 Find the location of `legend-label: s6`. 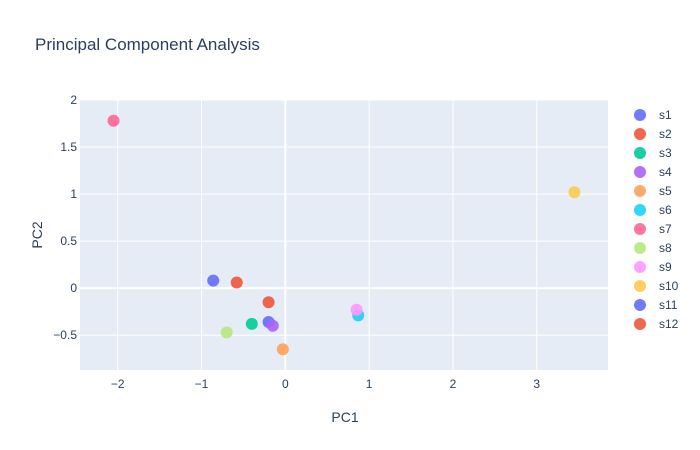

legend-label: s6 is located at coordinates (665, 210).